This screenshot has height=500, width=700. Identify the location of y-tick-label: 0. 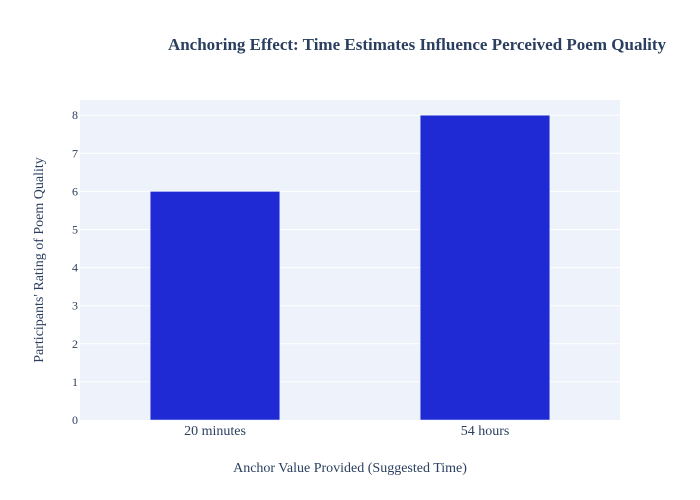
(75, 420).